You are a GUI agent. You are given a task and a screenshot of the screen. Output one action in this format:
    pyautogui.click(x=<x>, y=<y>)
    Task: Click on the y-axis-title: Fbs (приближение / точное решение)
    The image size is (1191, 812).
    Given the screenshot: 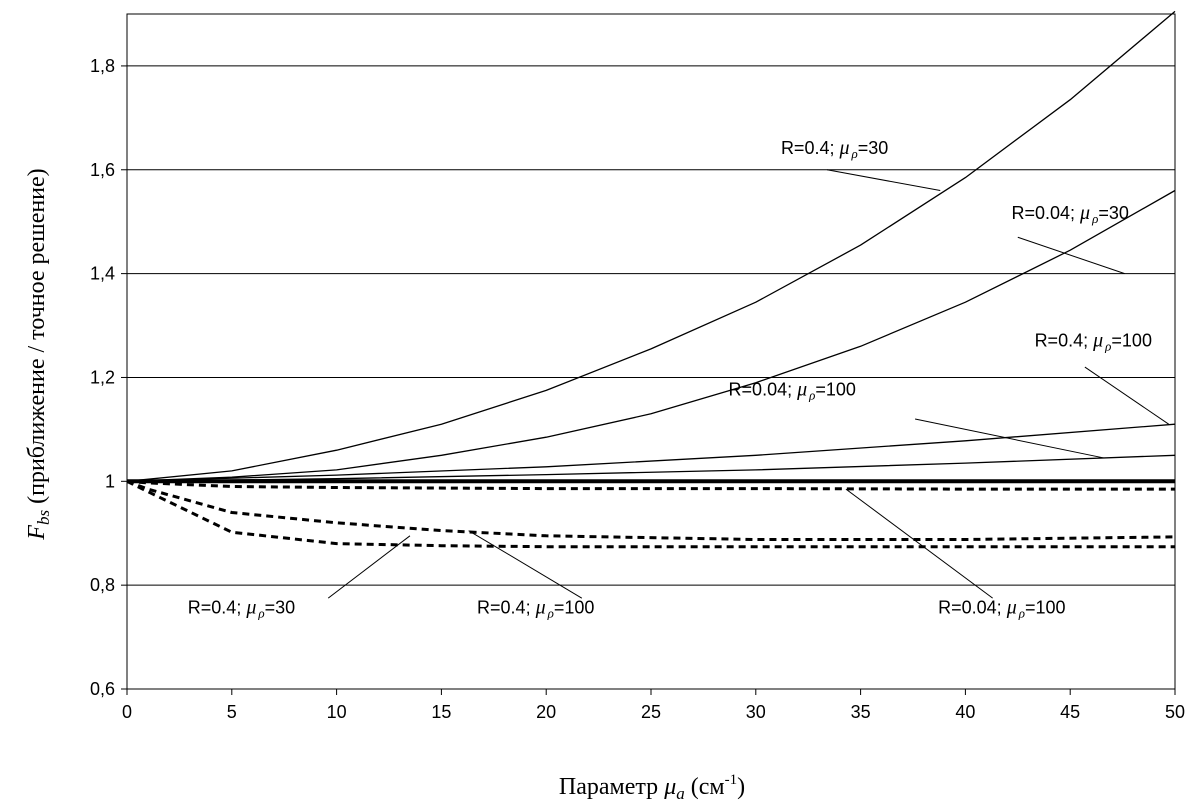 What is the action you would take?
    pyautogui.click(x=38, y=354)
    